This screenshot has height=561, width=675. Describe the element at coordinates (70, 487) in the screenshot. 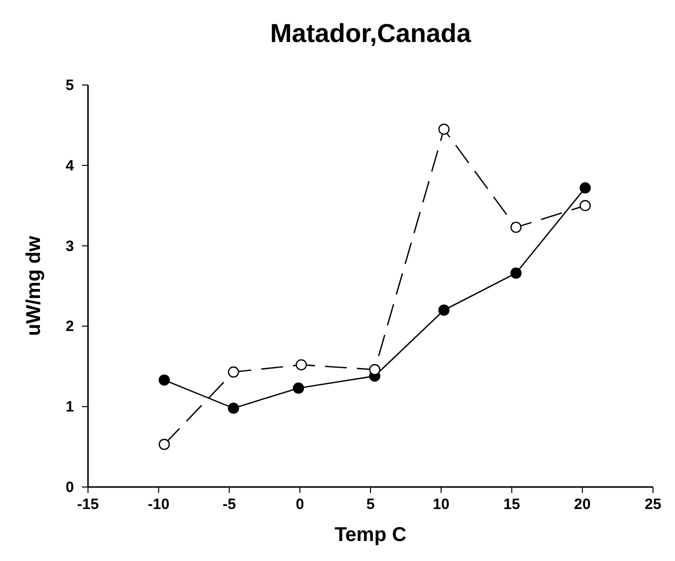

I see `y-tick-label: 0` at that location.